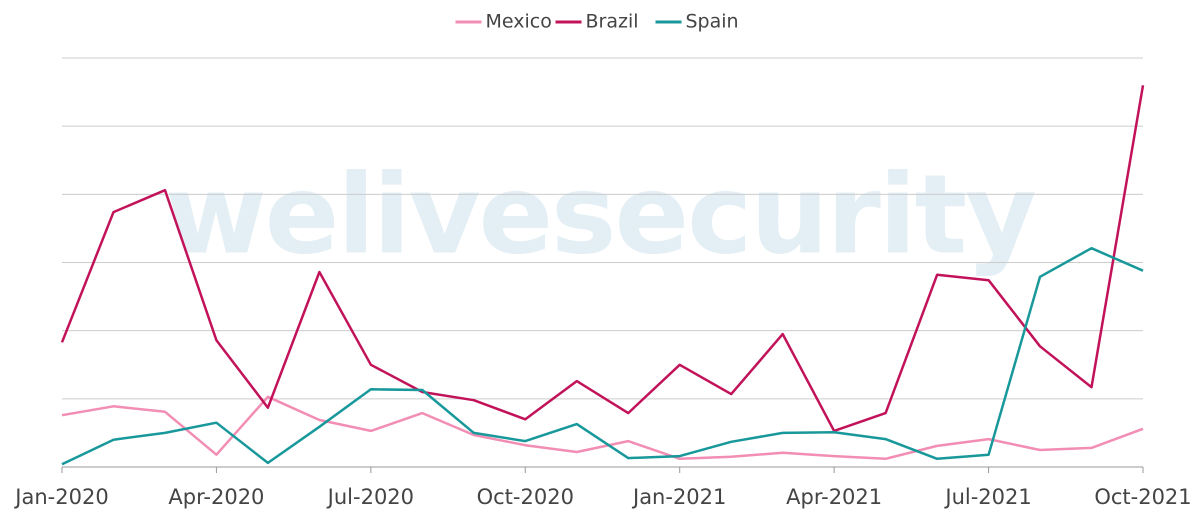  I want to click on x-tick-label: Oct-2021, so click(1142, 497).